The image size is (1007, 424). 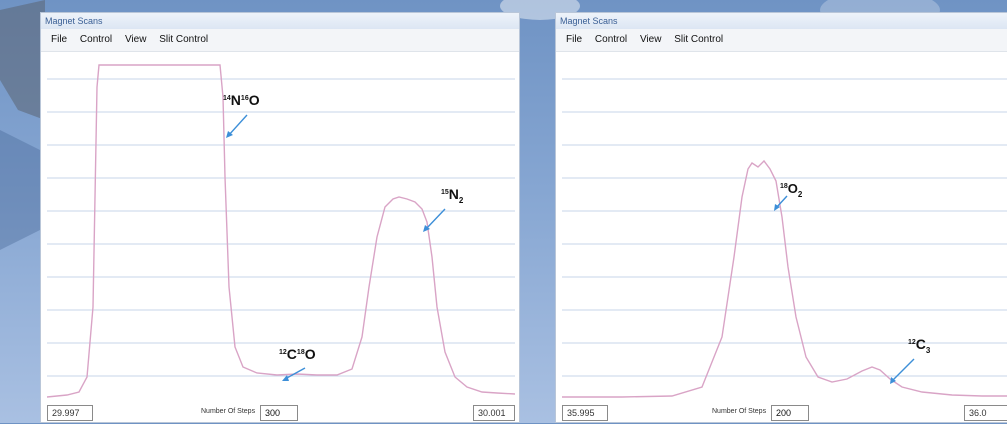 I want to click on arrowhead-18o2, so click(x=777, y=207).